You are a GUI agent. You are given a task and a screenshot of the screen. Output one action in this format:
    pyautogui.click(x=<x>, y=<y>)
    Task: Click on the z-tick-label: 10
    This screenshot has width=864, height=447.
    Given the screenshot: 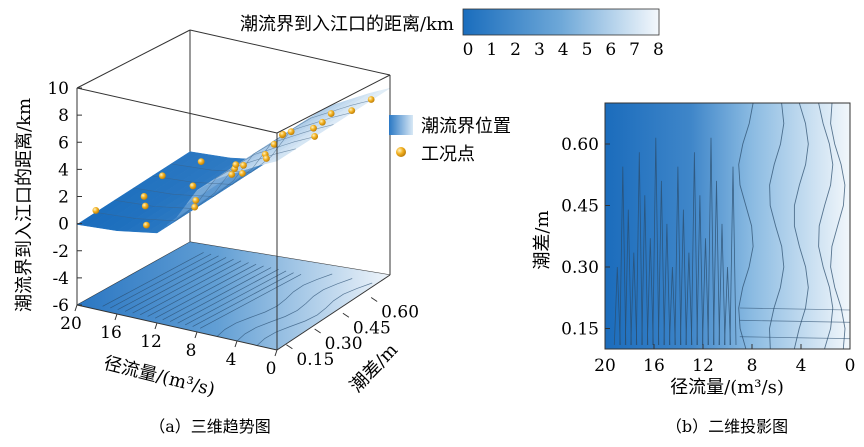 What is the action you would take?
    pyautogui.click(x=58, y=89)
    